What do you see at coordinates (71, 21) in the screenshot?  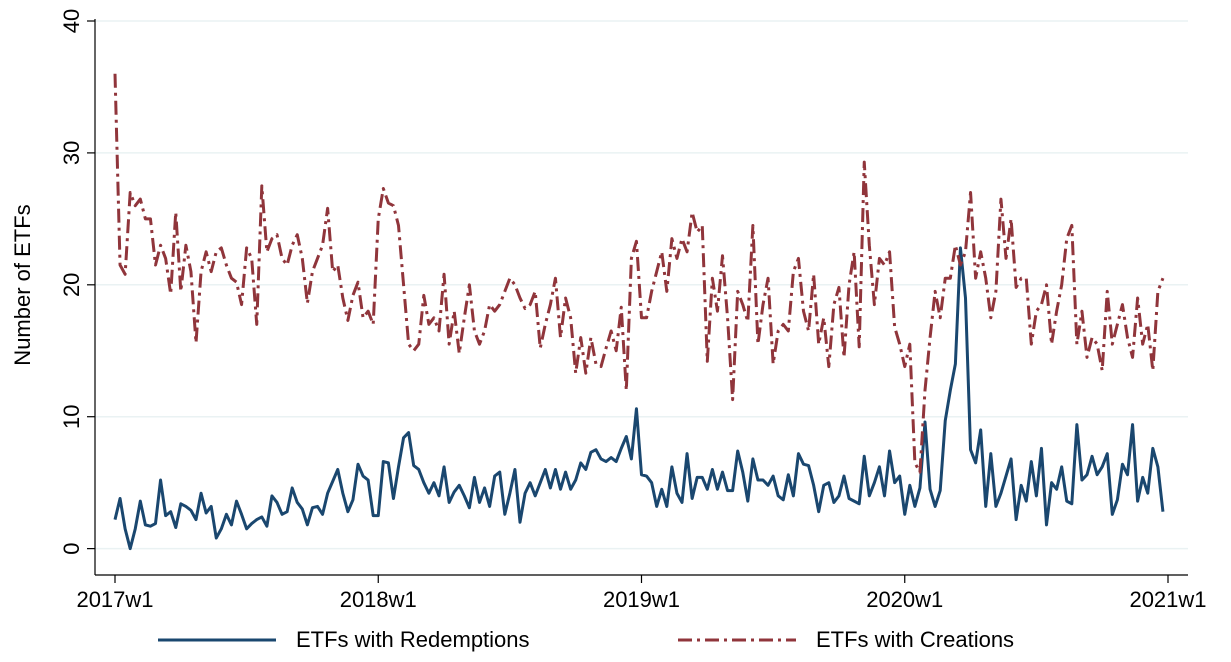 I see `y-tick-label: 40` at bounding box center [71, 21].